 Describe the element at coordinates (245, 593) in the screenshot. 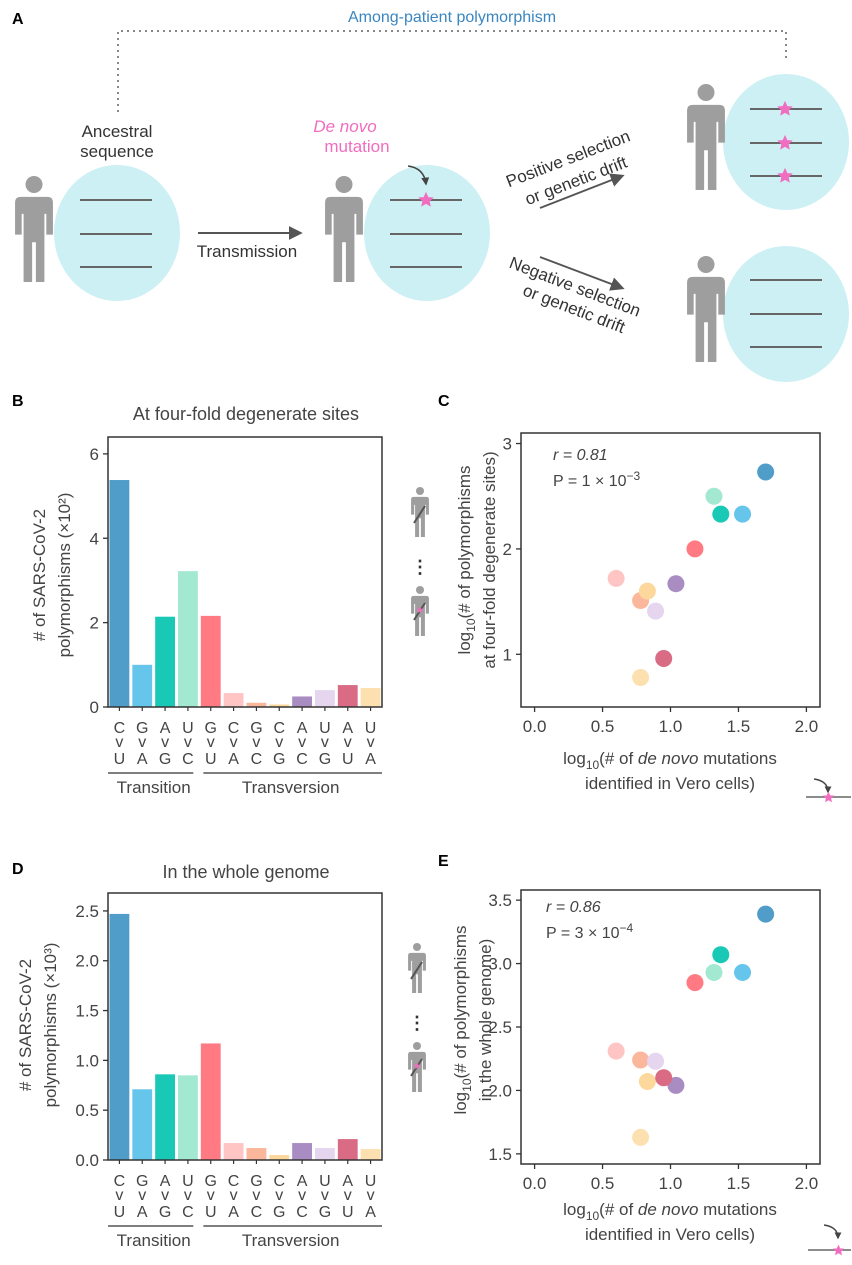

I see `panel-b-bars` at that location.